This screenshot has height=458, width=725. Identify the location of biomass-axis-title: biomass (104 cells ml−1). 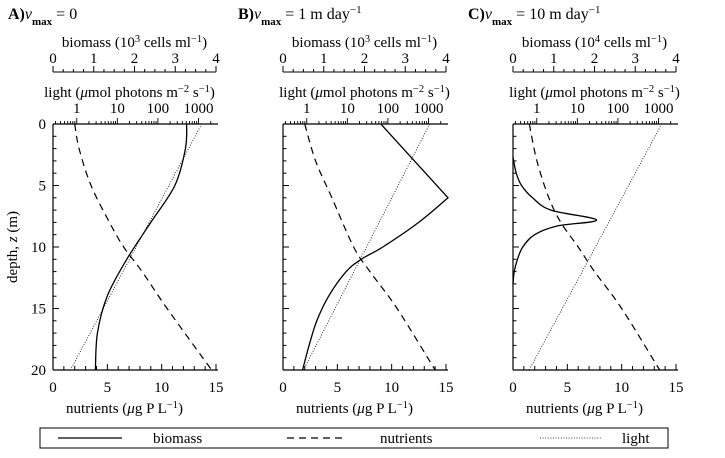
(594, 43).